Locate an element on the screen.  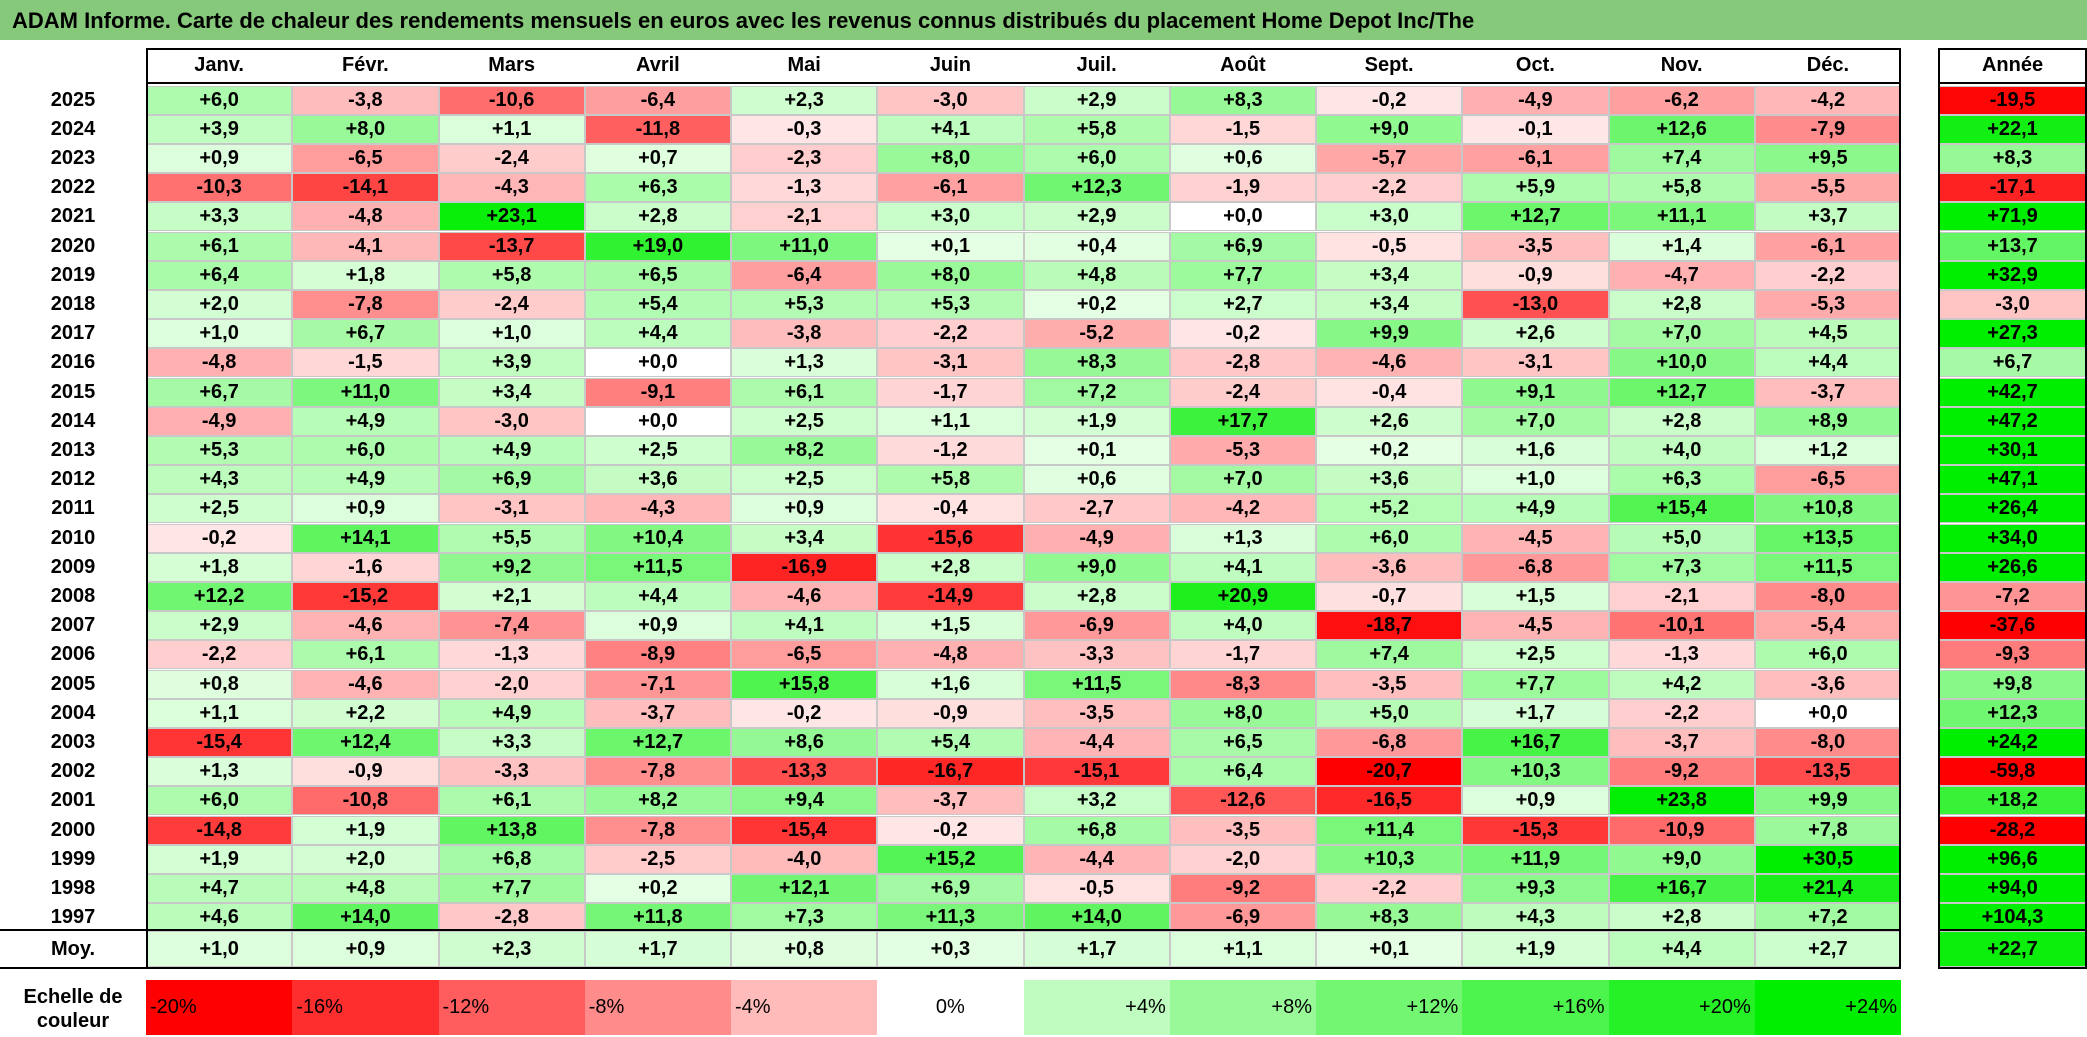
annual-cell: +96,6 is located at coordinates (2012, 859).